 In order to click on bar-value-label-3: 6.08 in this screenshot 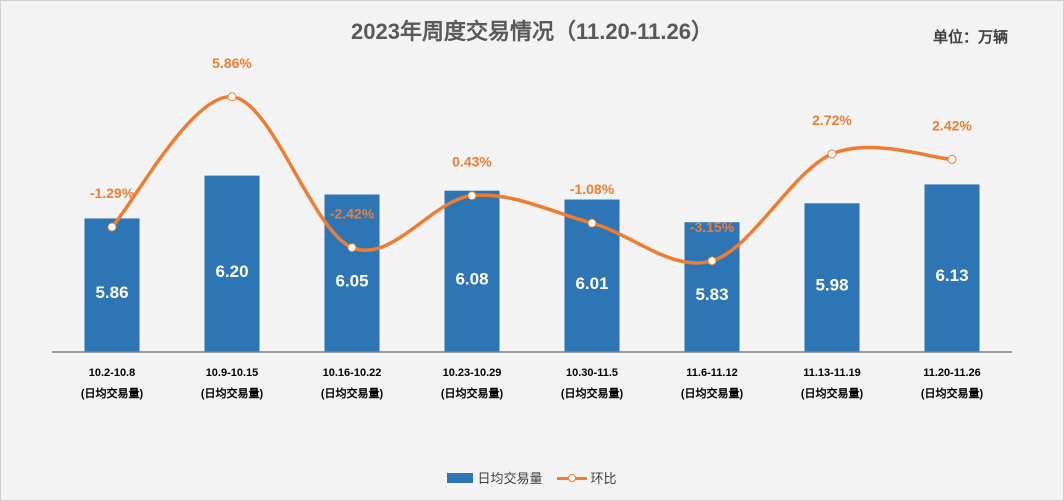, I will do `click(471, 278)`.